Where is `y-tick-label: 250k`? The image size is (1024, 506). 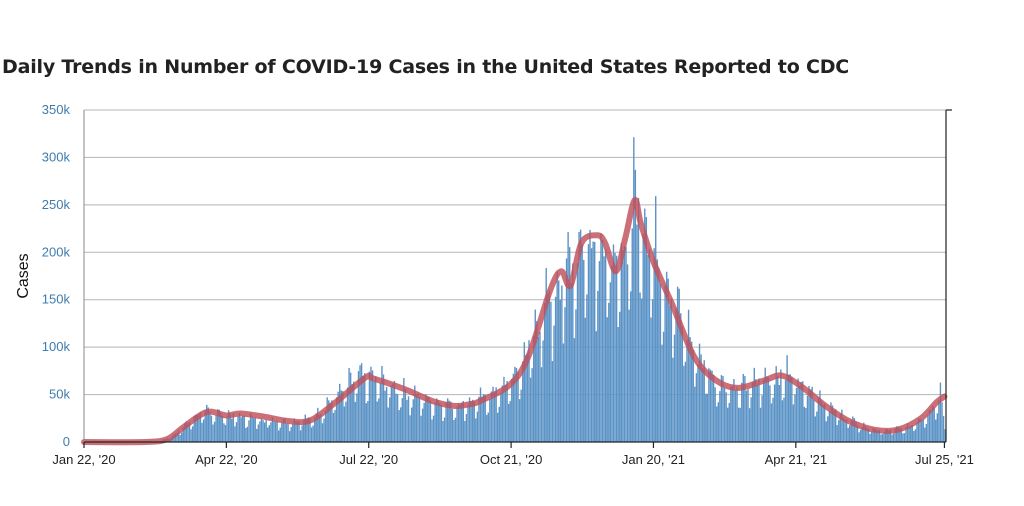
y-tick-label: 250k is located at coordinates (56, 204).